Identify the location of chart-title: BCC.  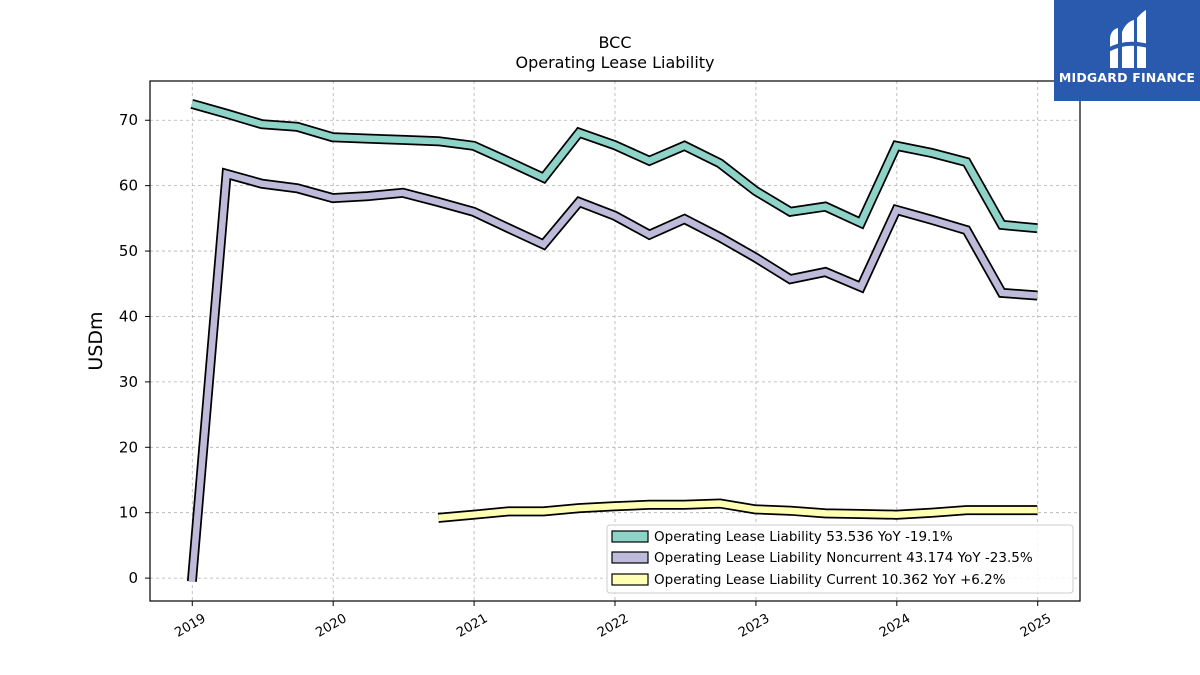
(614, 42).